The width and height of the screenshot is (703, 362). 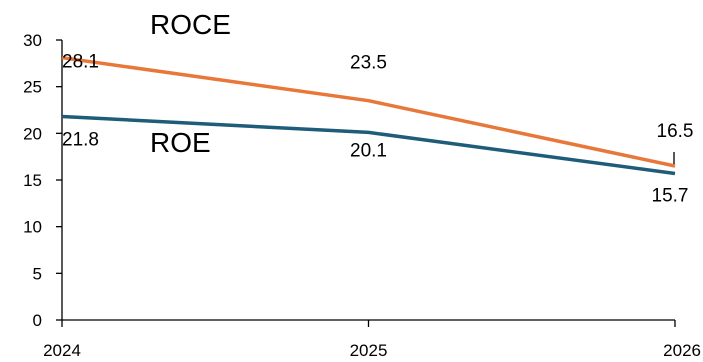 I want to click on x-tick-label: 2026, so click(x=682, y=350).